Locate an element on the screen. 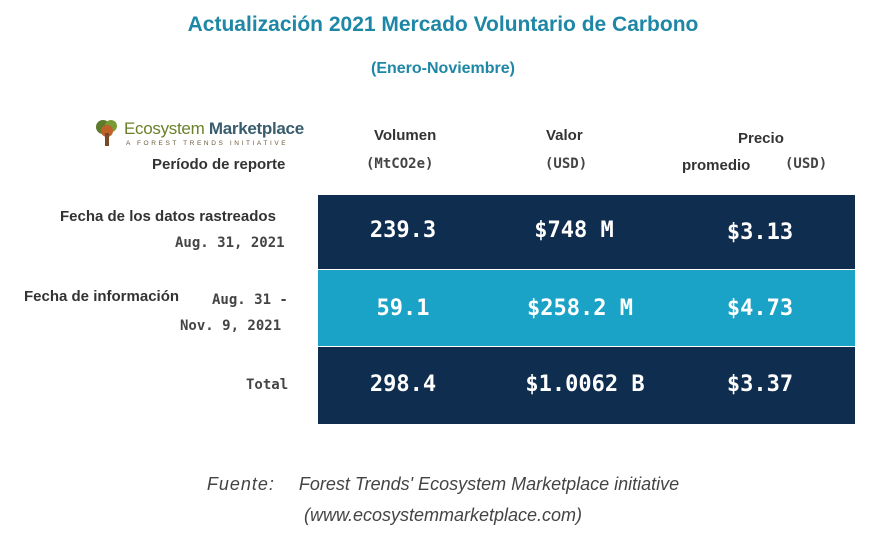 The image size is (886, 538). cell-row2-precio: $4.73 is located at coordinates (760, 308).